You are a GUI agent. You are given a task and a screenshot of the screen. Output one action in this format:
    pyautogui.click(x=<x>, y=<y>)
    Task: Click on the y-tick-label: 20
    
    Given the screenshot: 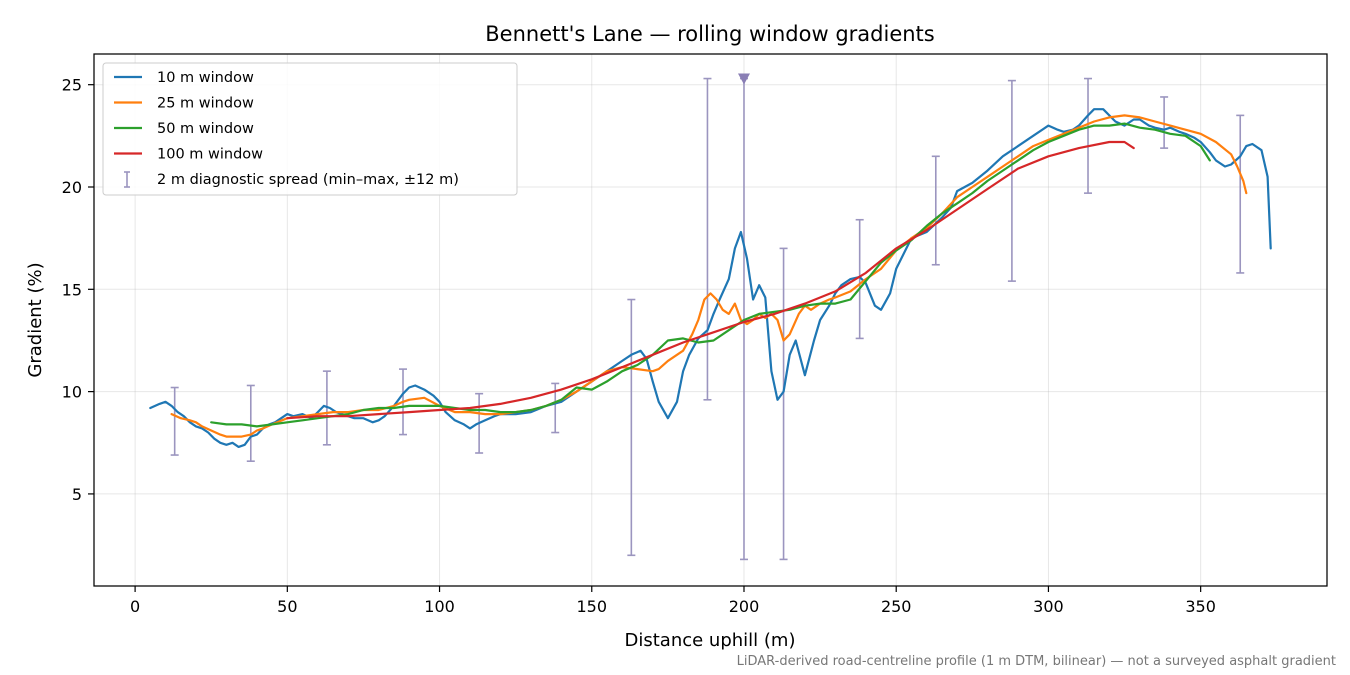 What is the action you would take?
    pyautogui.click(x=72, y=187)
    